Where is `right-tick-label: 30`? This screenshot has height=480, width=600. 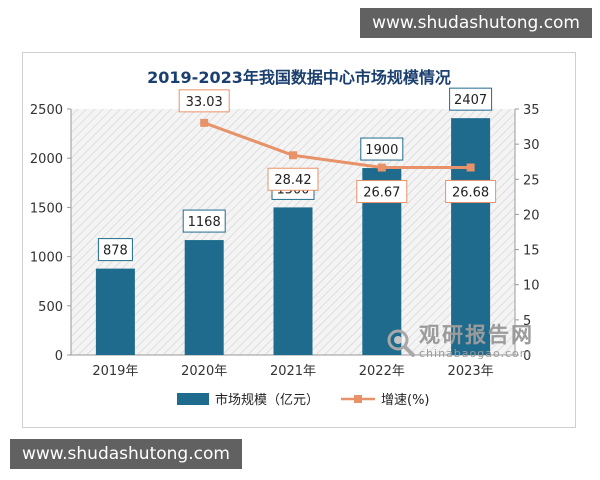
right-tick-label: 30 is located at coordinates (531, 145).